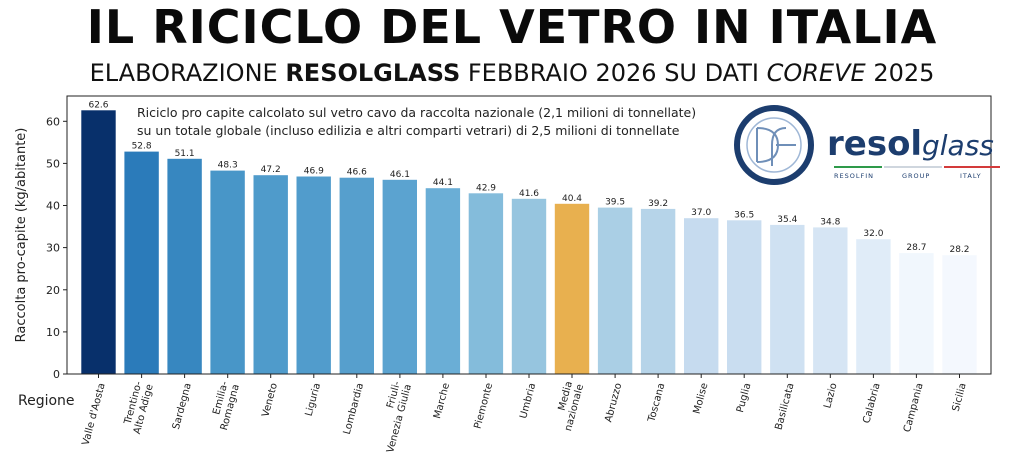  I want to click on logo-stripe-red, so click(972, 167).